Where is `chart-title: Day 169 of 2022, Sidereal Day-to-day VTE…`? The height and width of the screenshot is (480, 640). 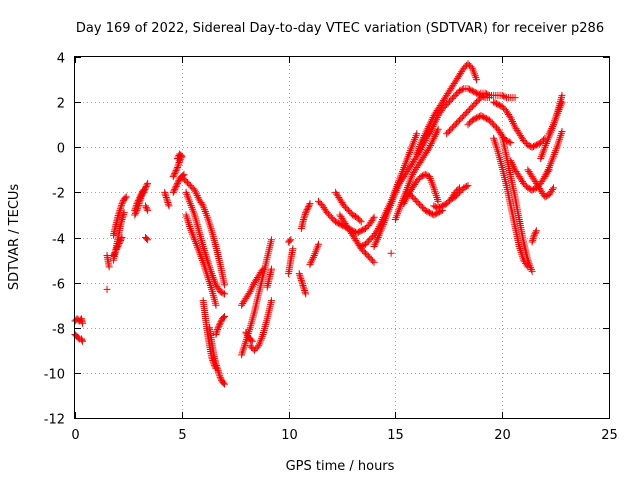 chart-title: Day 169 of 2022, Sidereal Day-to-day VTE… is located at coordinates (340, 28).